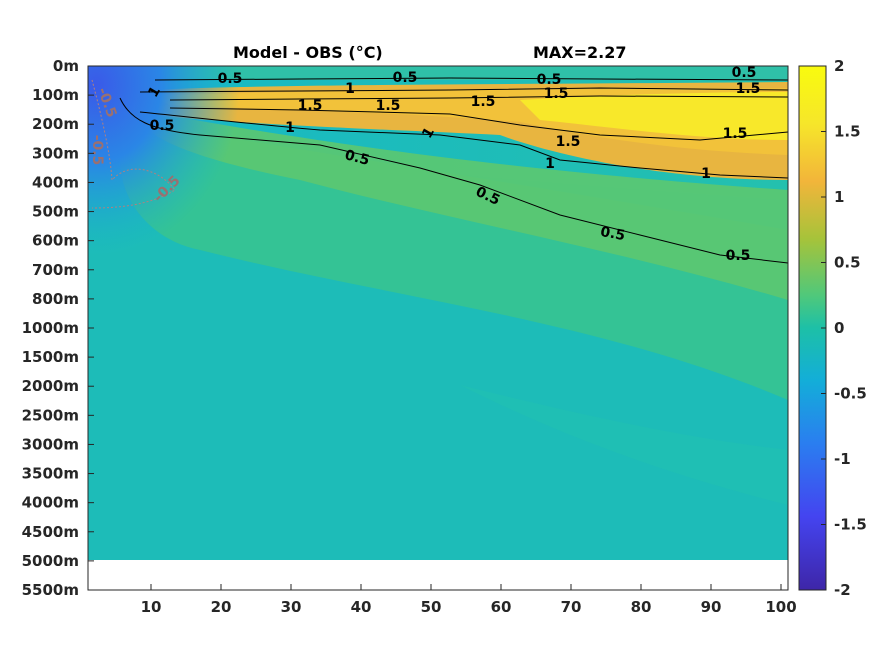  I want to click on y-tick-label: 0m, so click(66, 66).